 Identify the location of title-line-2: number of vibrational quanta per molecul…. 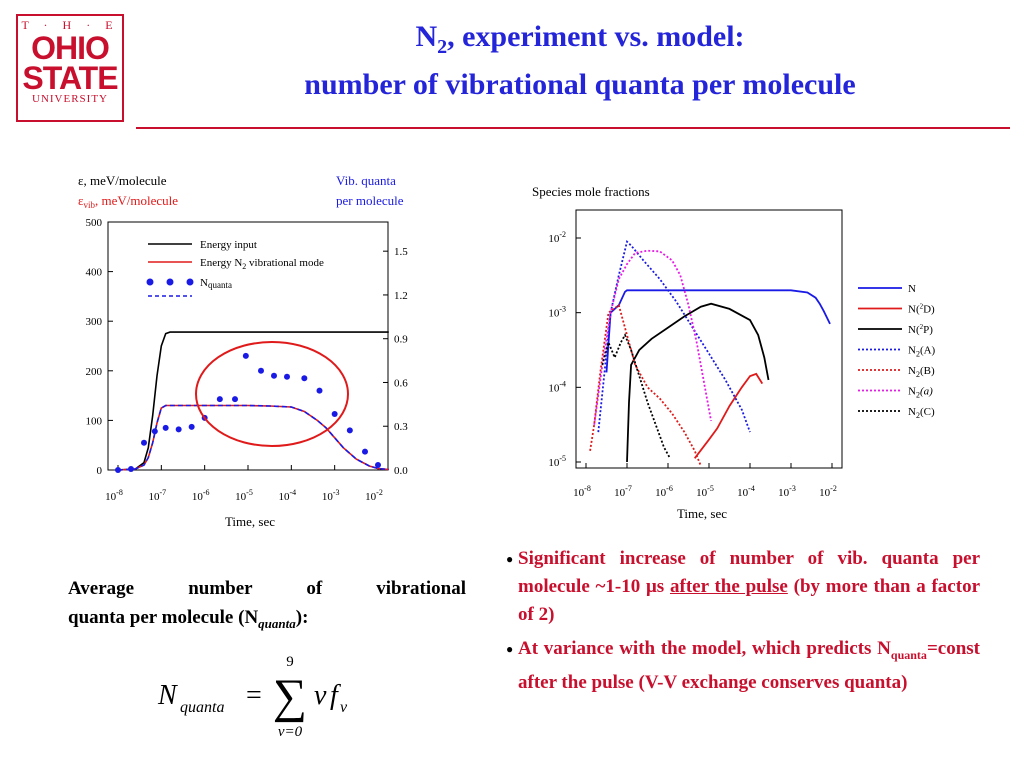
(580, 84).